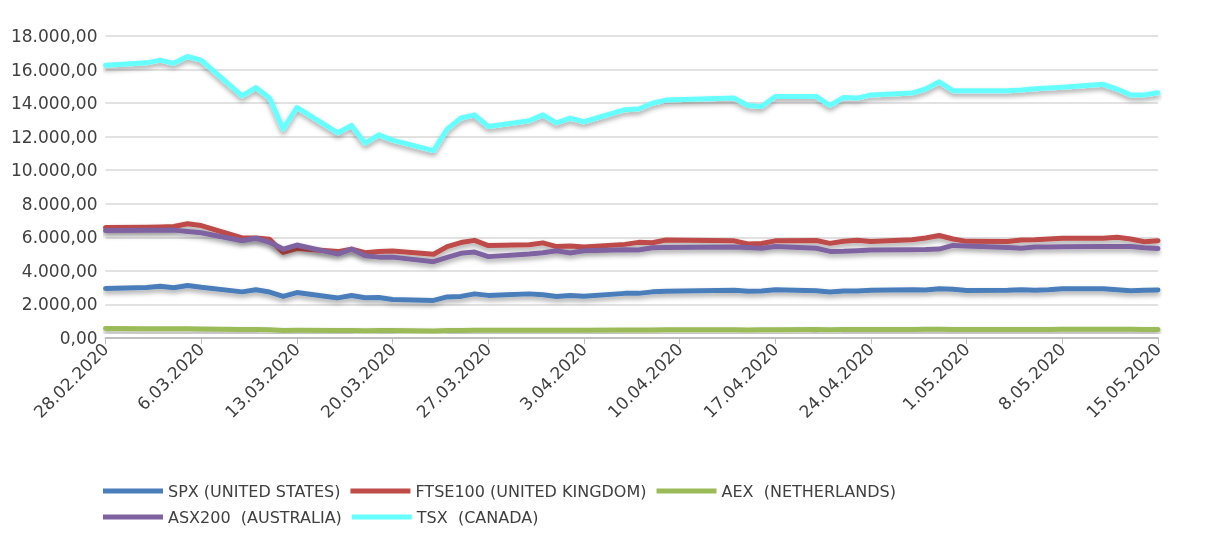  Describe the element at coordinates (54, 136) in the screenshot. I see `y-tick-label: 12.000,00` at that location.